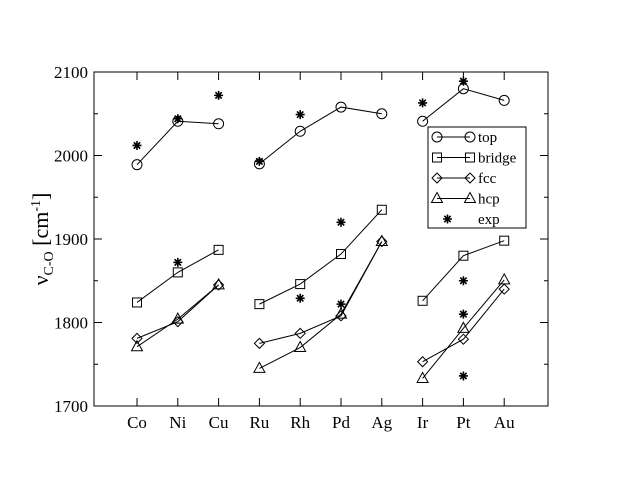 Image resolution: width=635 pixels, height=491 pixels. Describe the element at coordinates (177, 422) in the screenshot. I see `x-tick-label: Ni` at that location.